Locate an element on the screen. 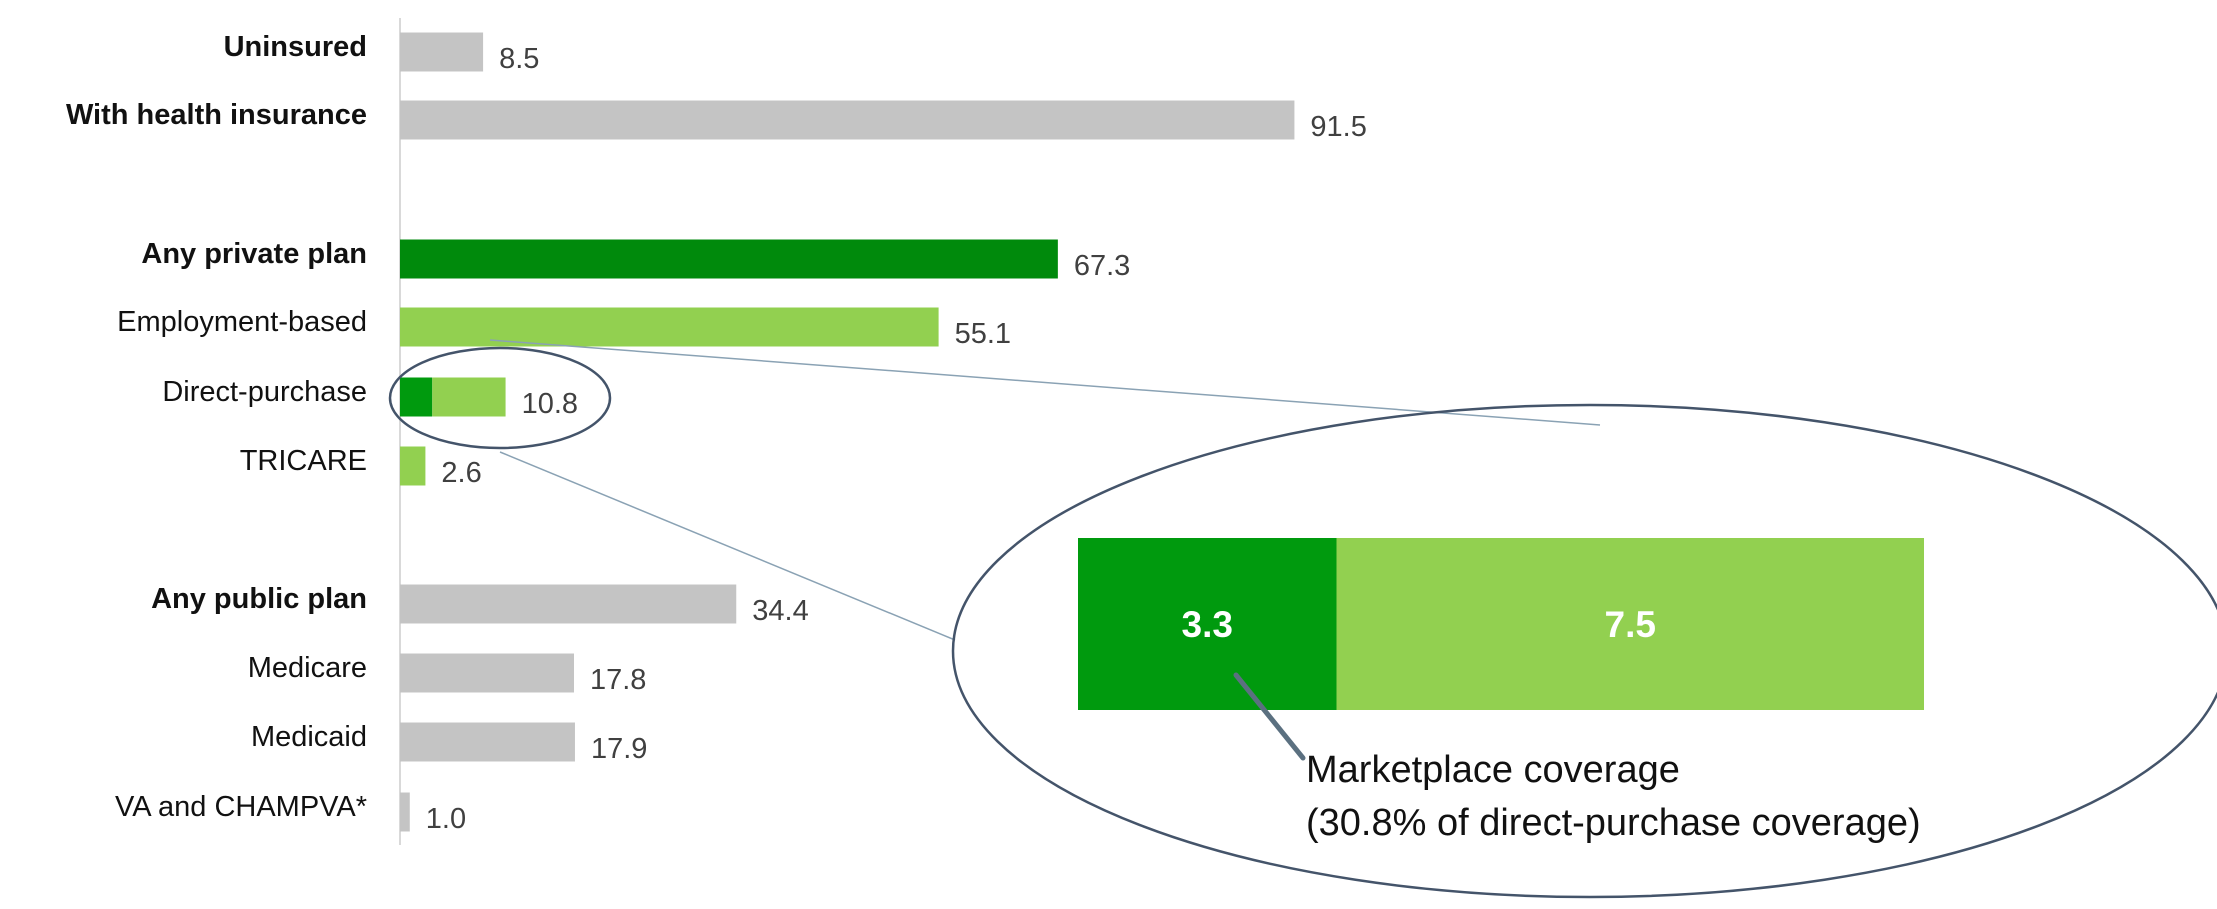  bar-any-private-plan is located at coordinates (729, 259).